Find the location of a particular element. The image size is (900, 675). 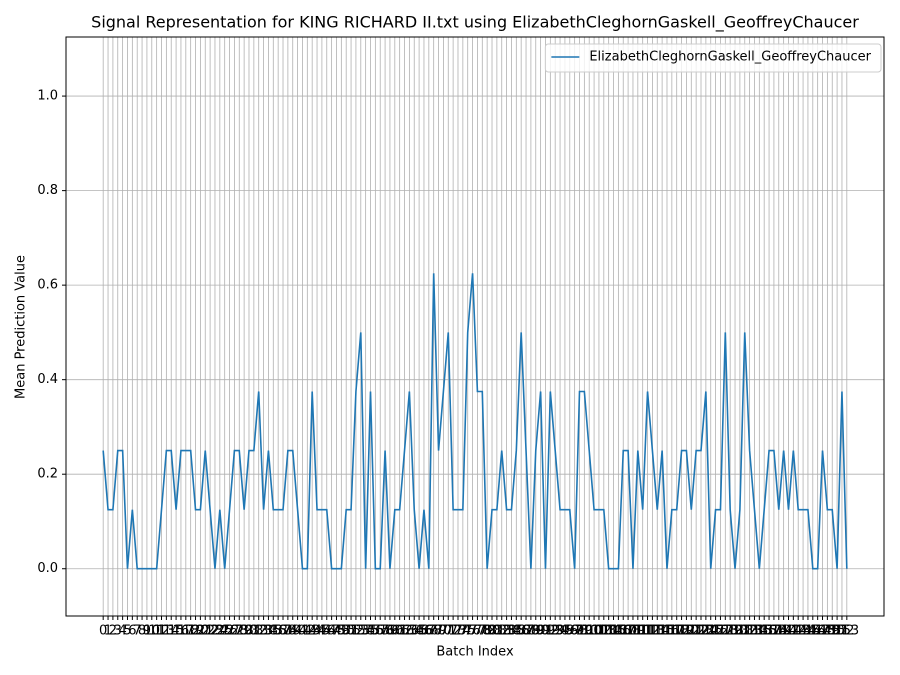

legend: ElizabethCleghornGaskell_GeoffreyChaucer is located at coordinates (713, 58).